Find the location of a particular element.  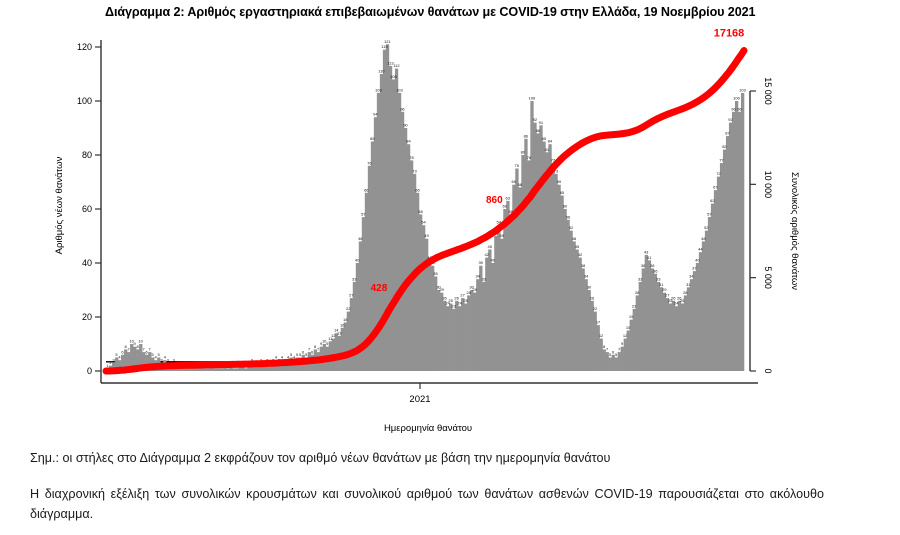

bar-value-label: 42 is located at coordinates (486, 254).